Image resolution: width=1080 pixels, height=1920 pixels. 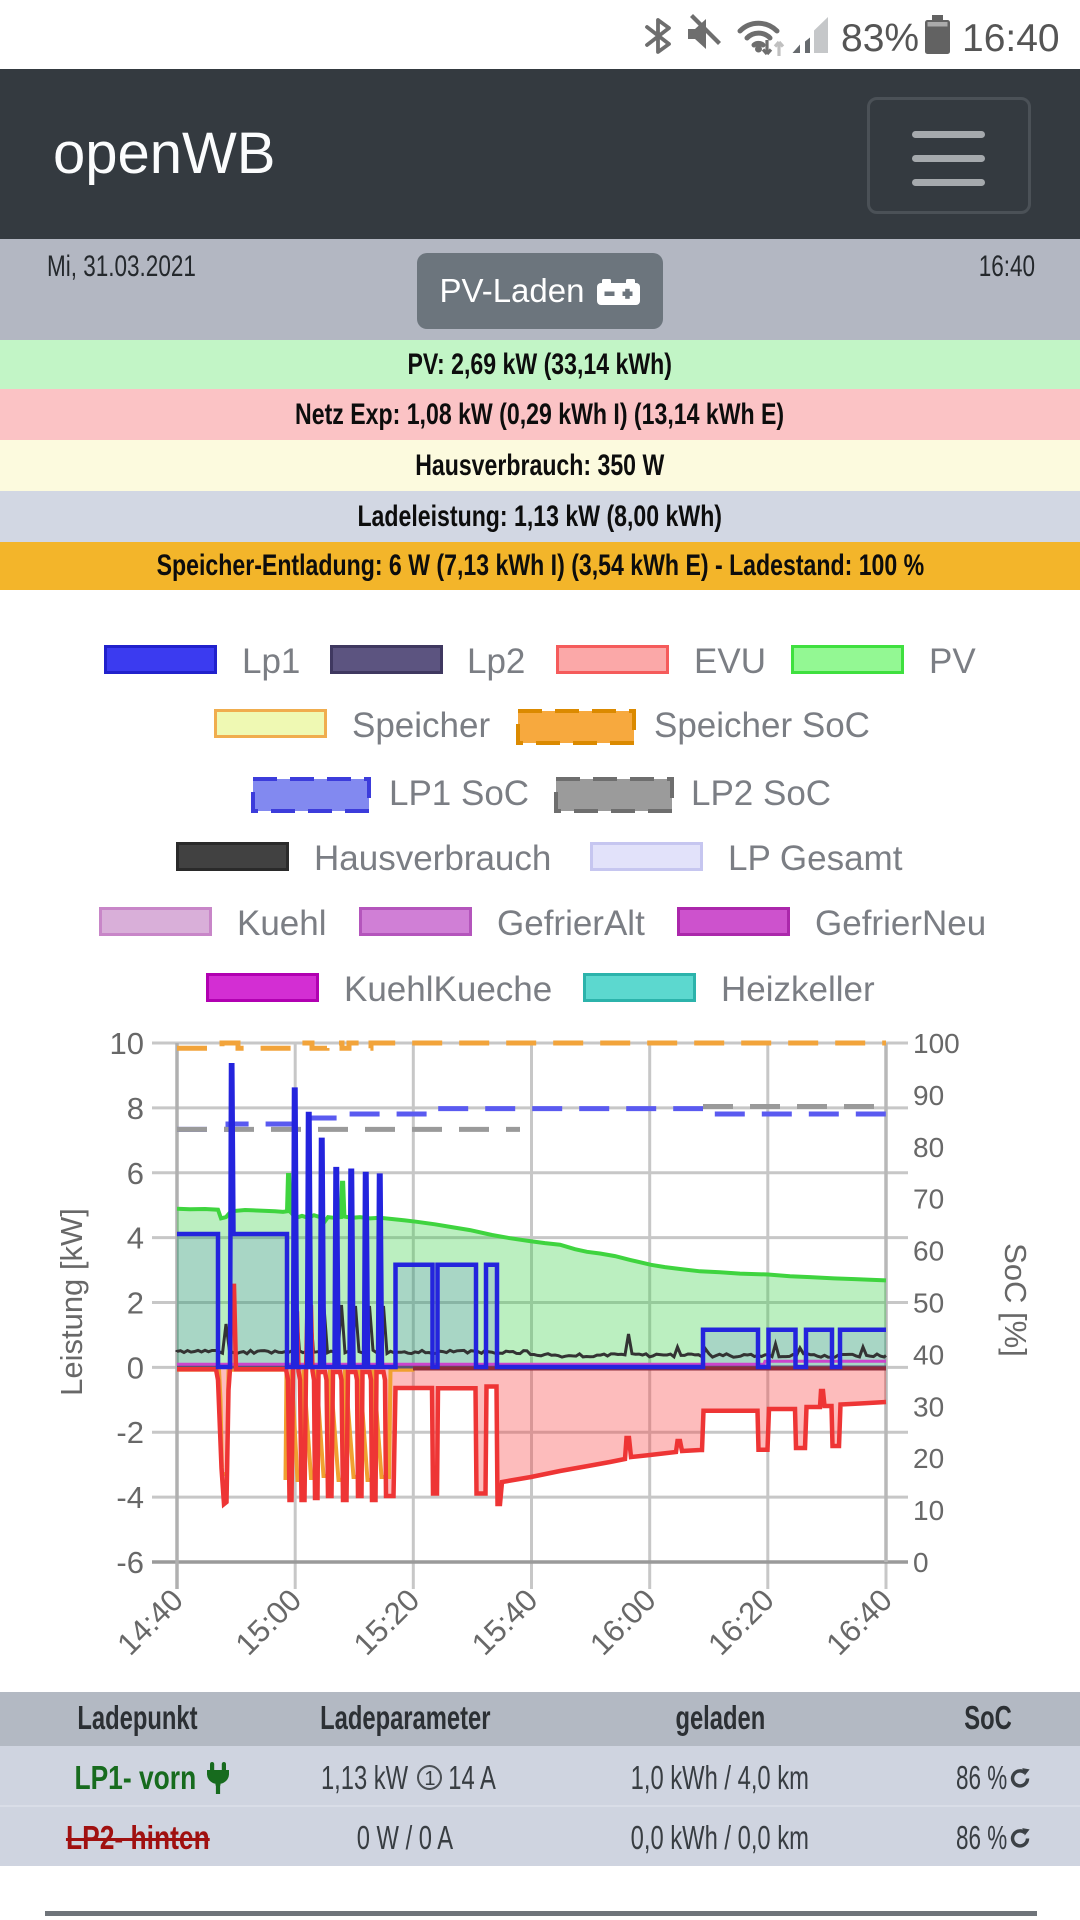 What do you see at coordinates (130, 1562) in the screenshot?
I see `svg-text: -6` at bounding box center [130, 1562].